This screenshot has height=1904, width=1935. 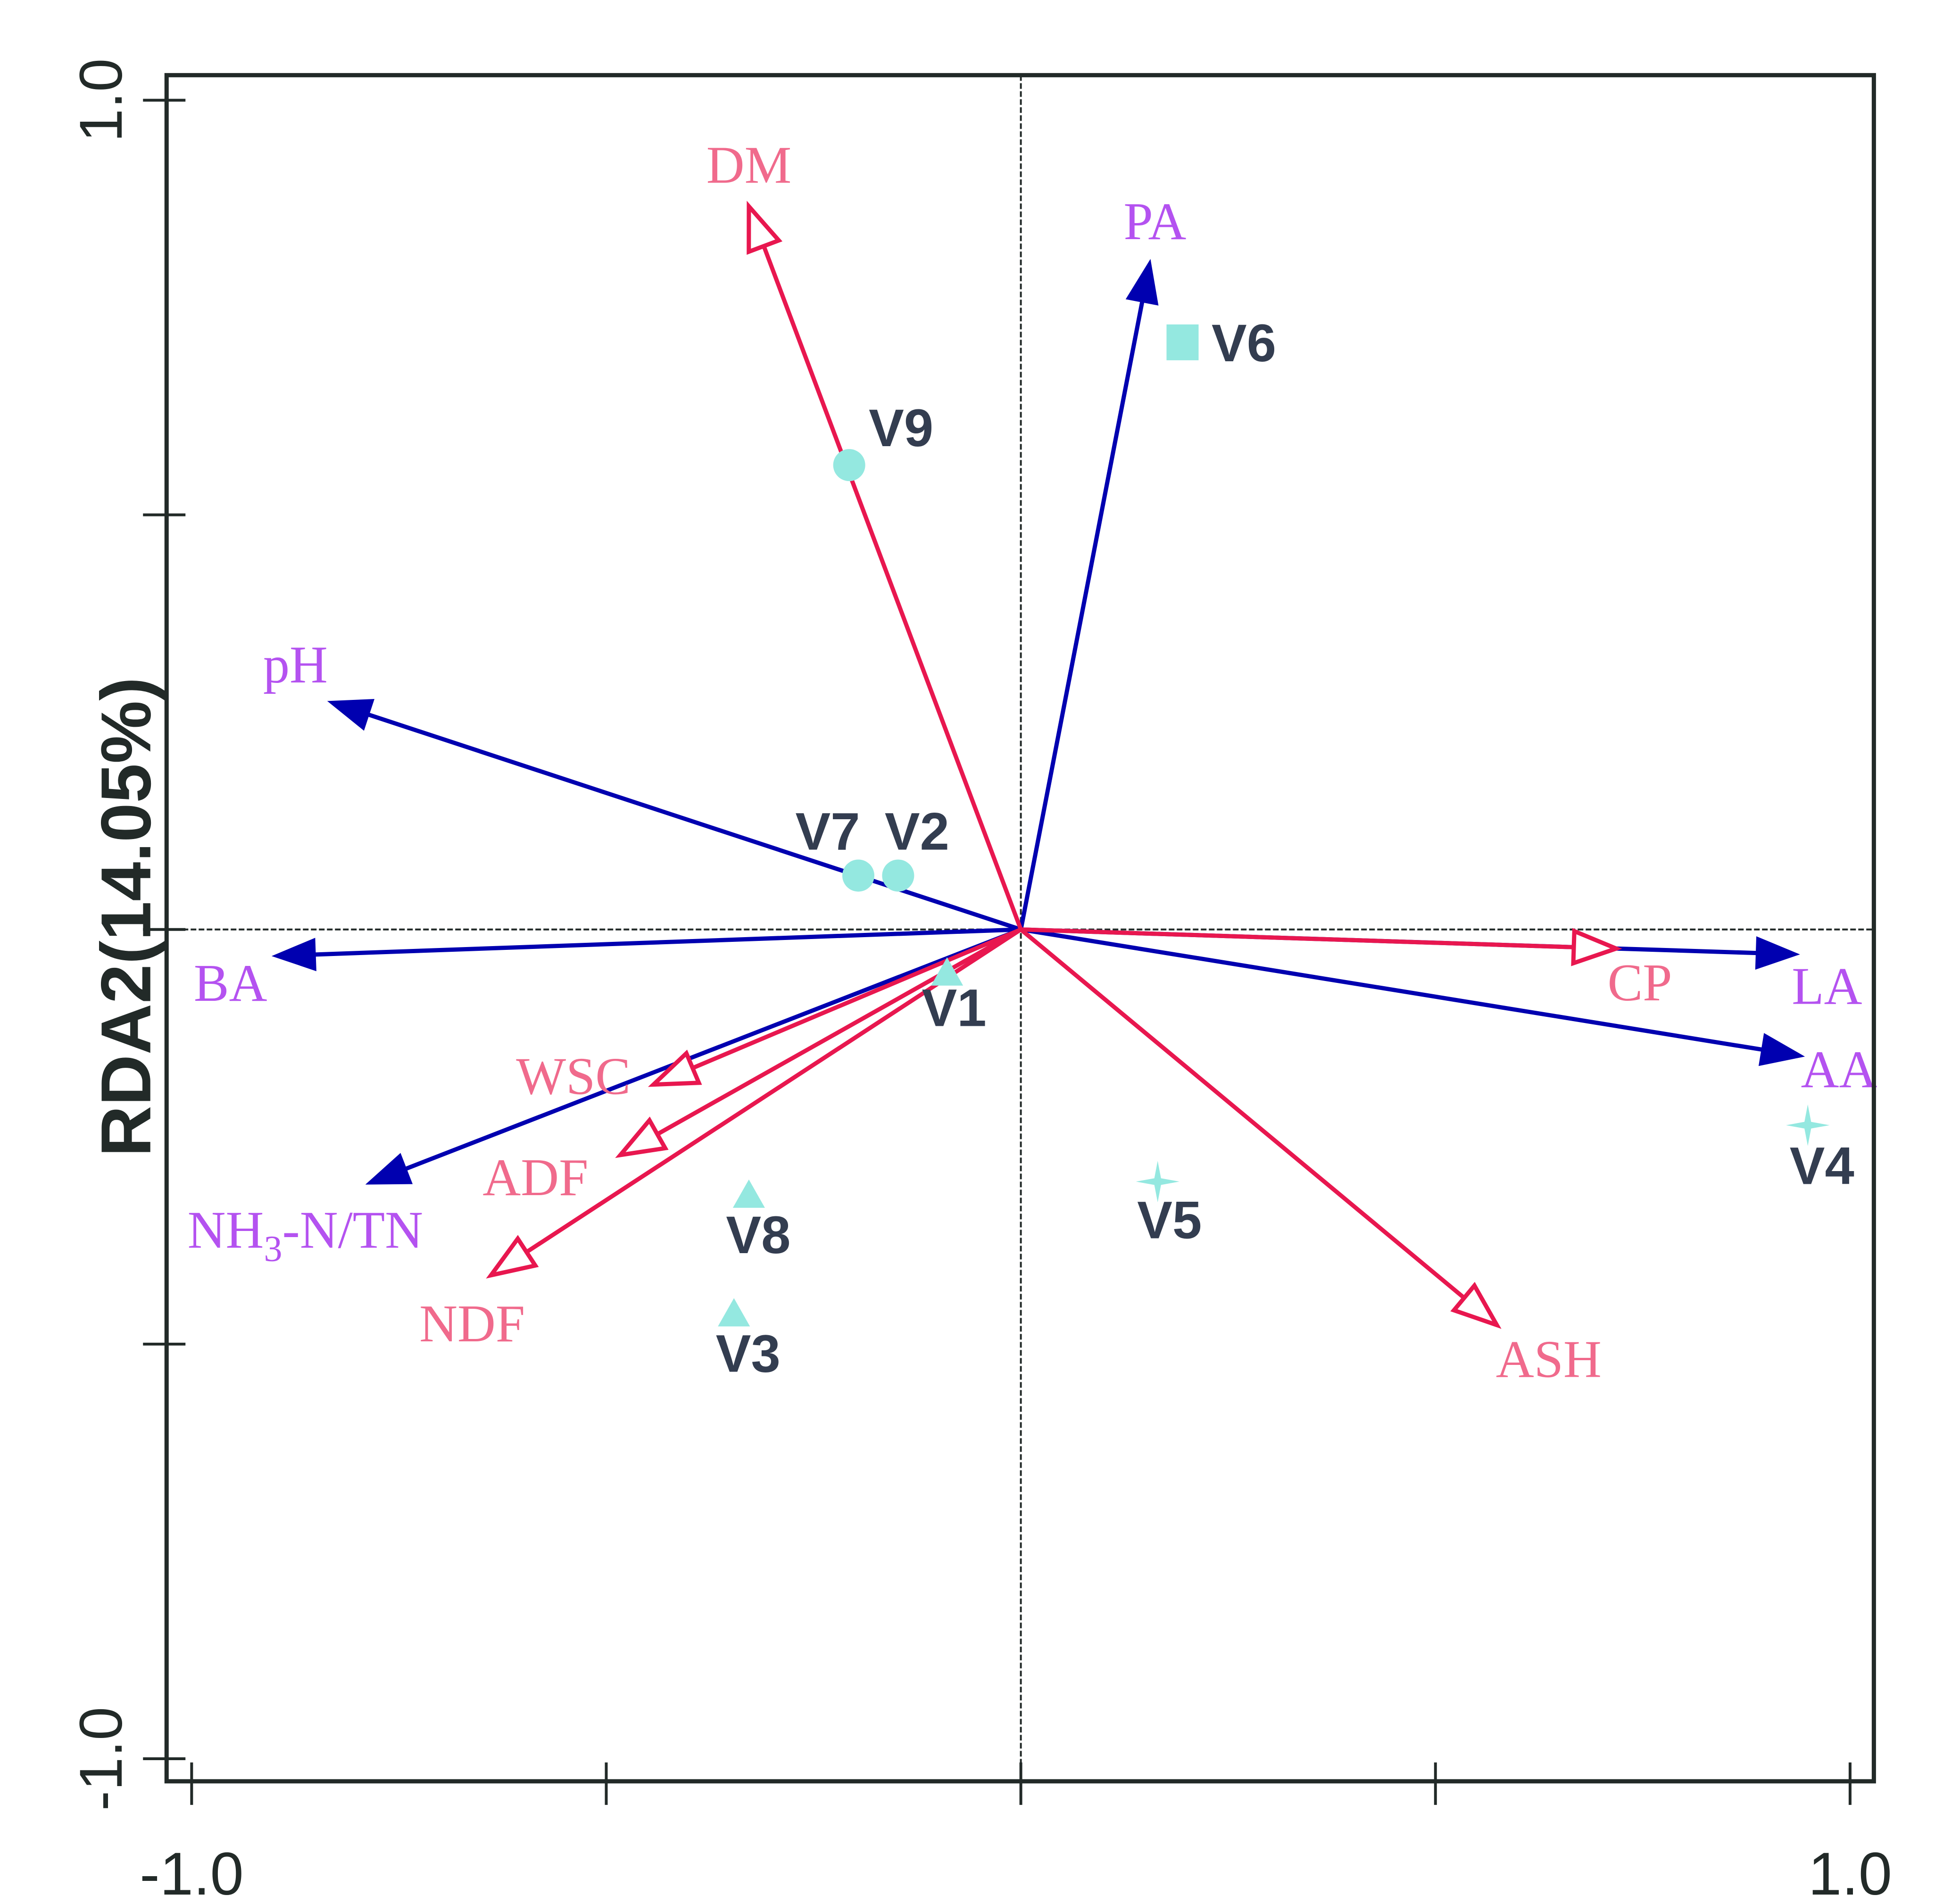 What do you see at coordinates (1142, 282) in the screenshot?
I see `arrowhead-pa` at bounding box center [1142, 282].